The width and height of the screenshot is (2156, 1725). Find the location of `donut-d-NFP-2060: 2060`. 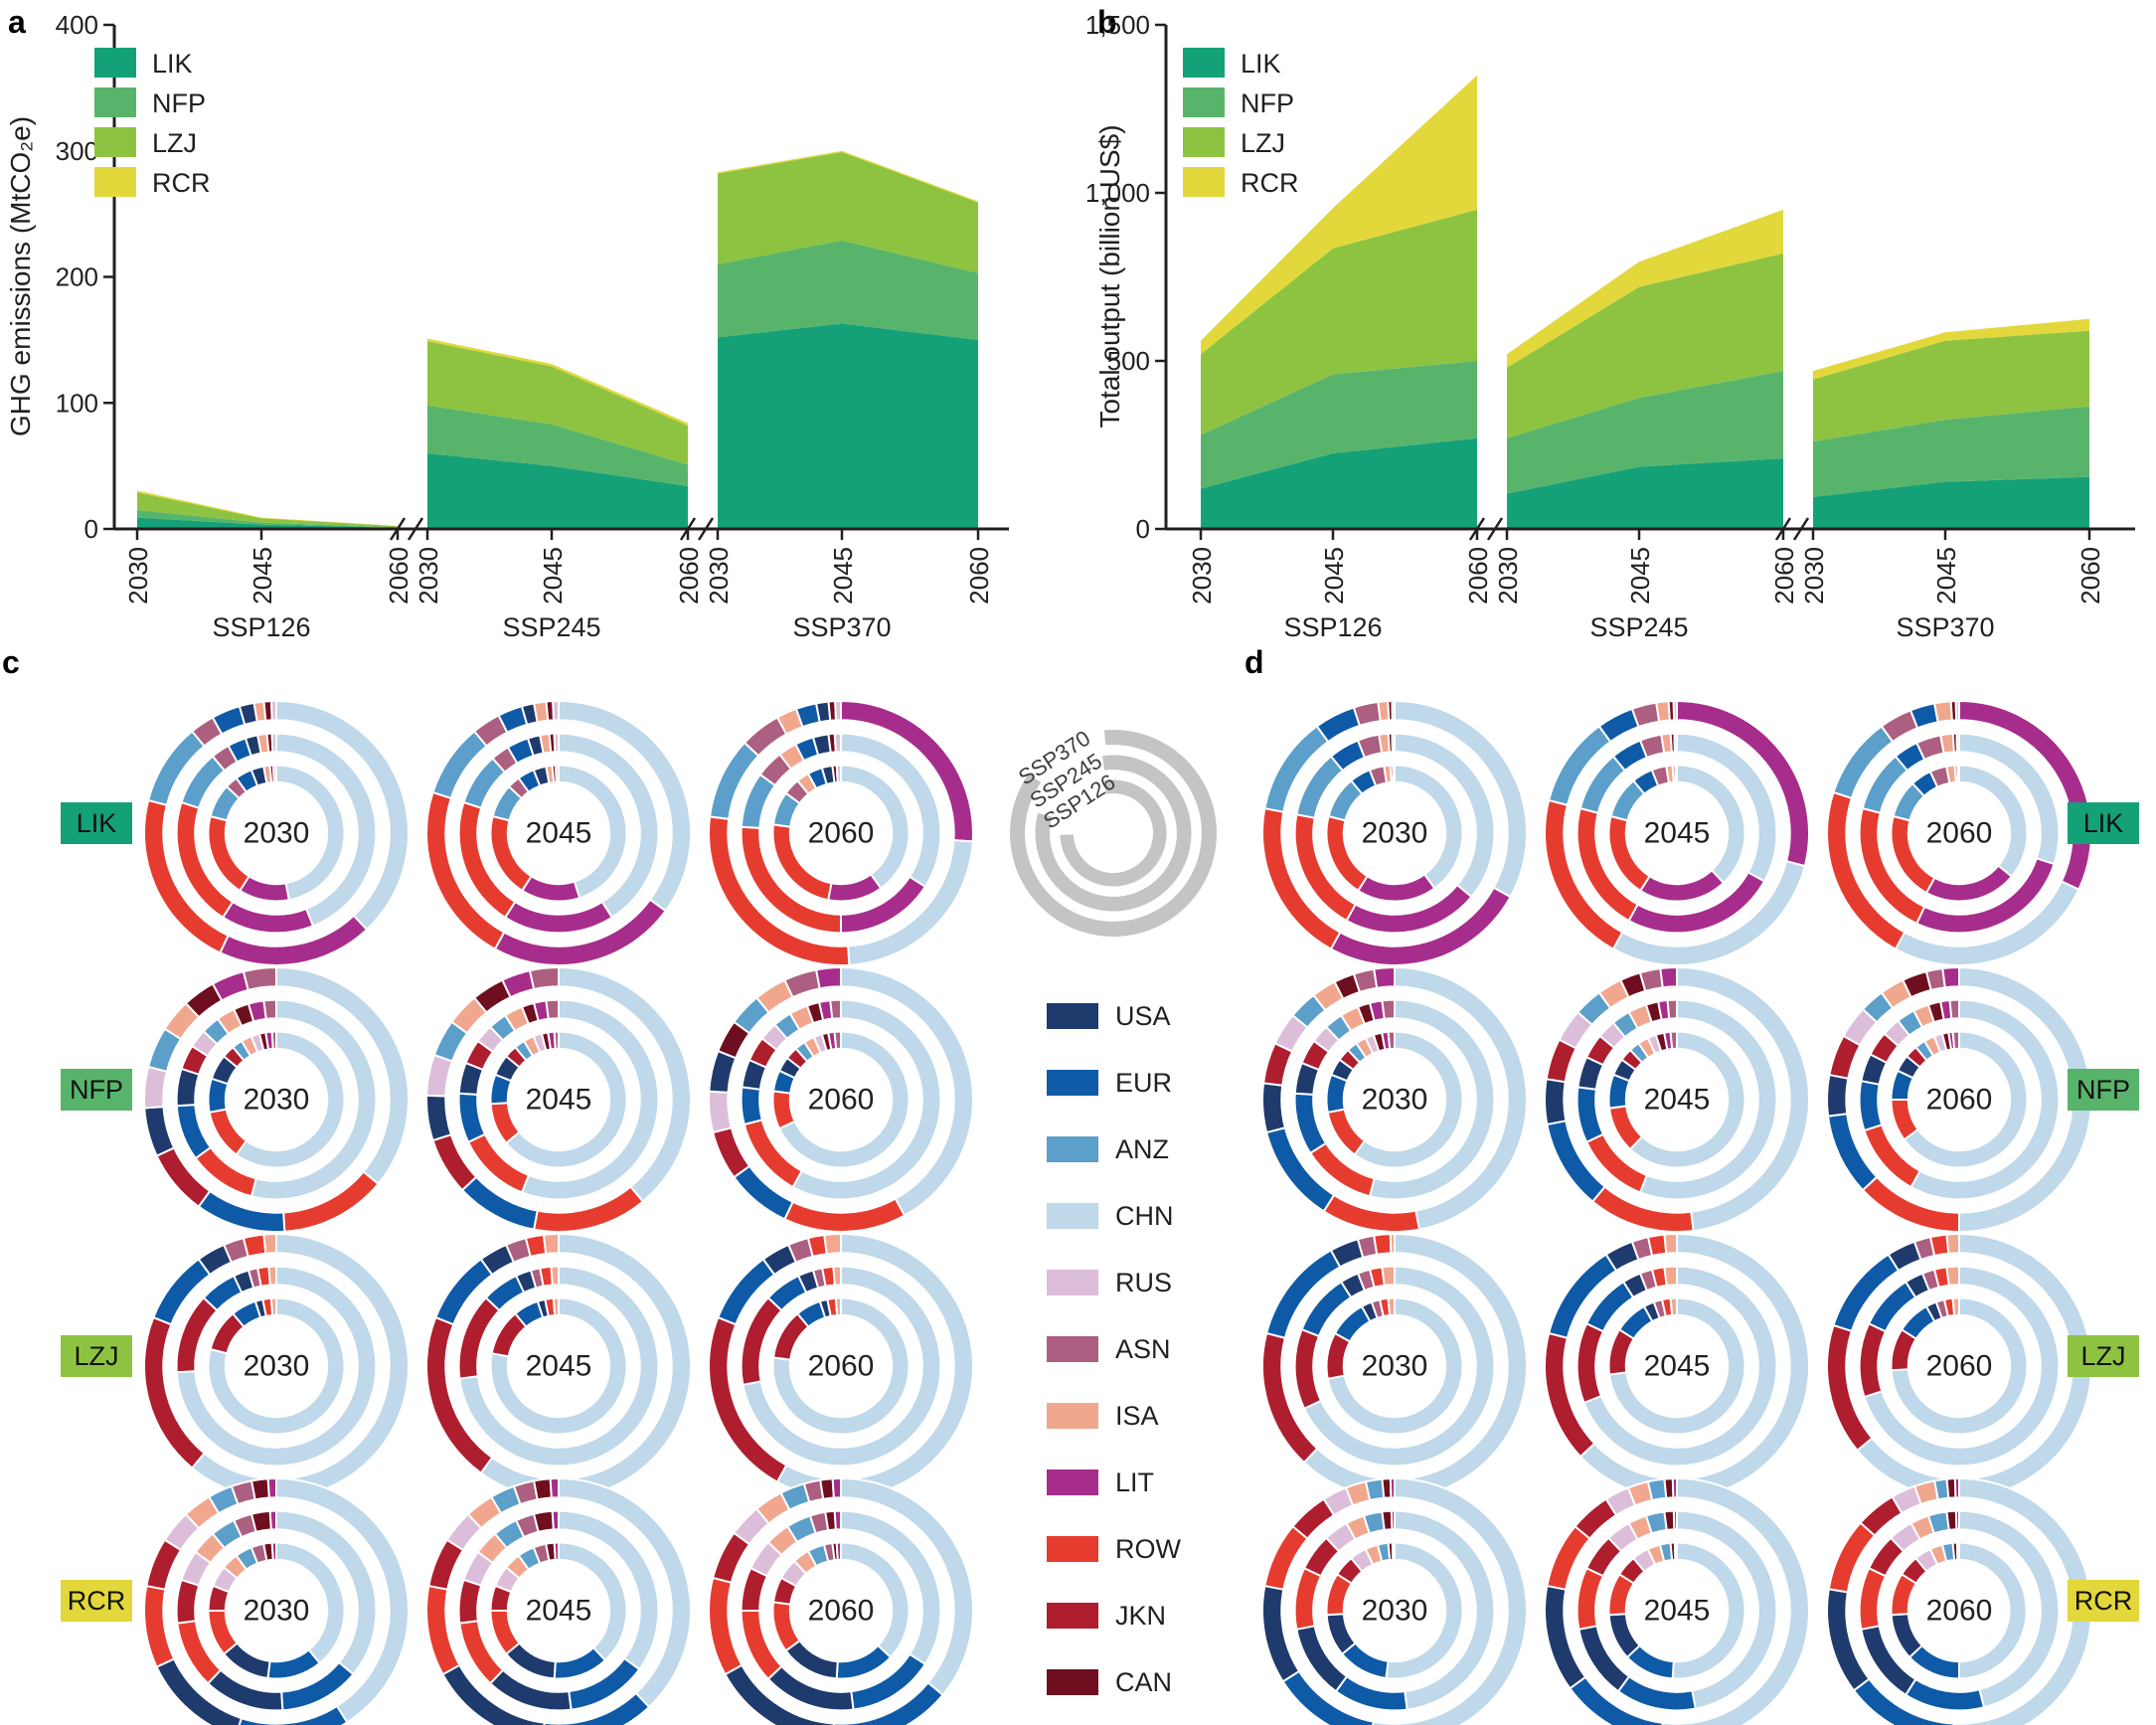

donut-d-NFP-2060: 2060 is located at coordinates (1959, 1099).